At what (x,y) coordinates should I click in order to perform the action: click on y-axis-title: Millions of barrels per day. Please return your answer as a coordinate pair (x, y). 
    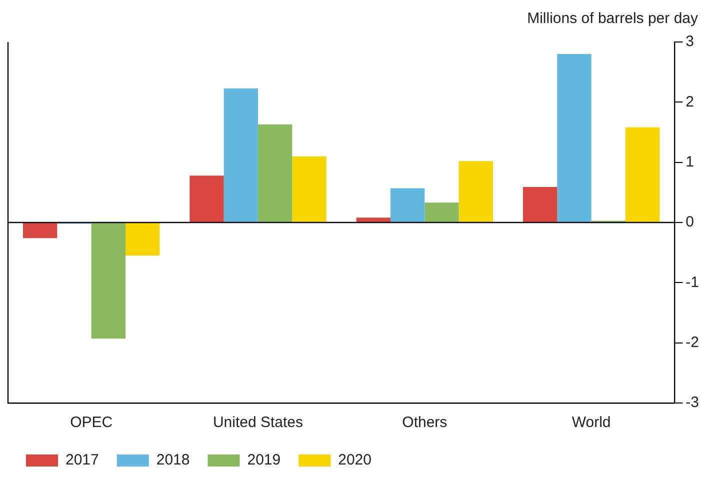
    Looking at the image, I should click on (612, 18).